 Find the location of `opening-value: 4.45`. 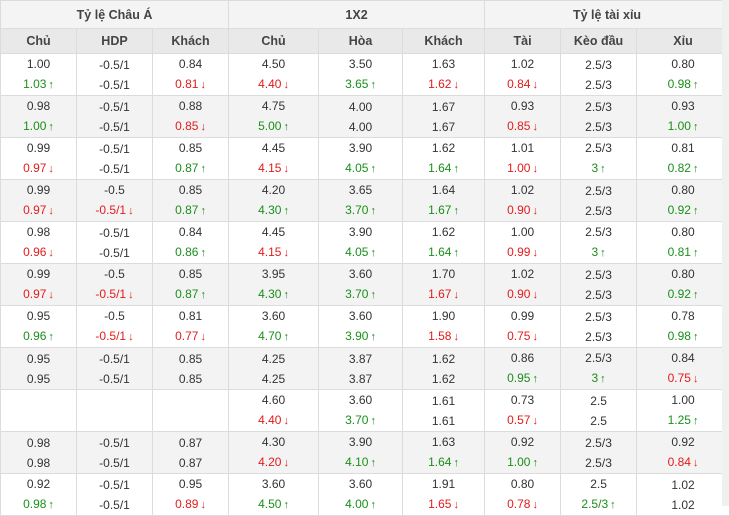

opening-value: 4.45 is located at coordinates (273, 232).